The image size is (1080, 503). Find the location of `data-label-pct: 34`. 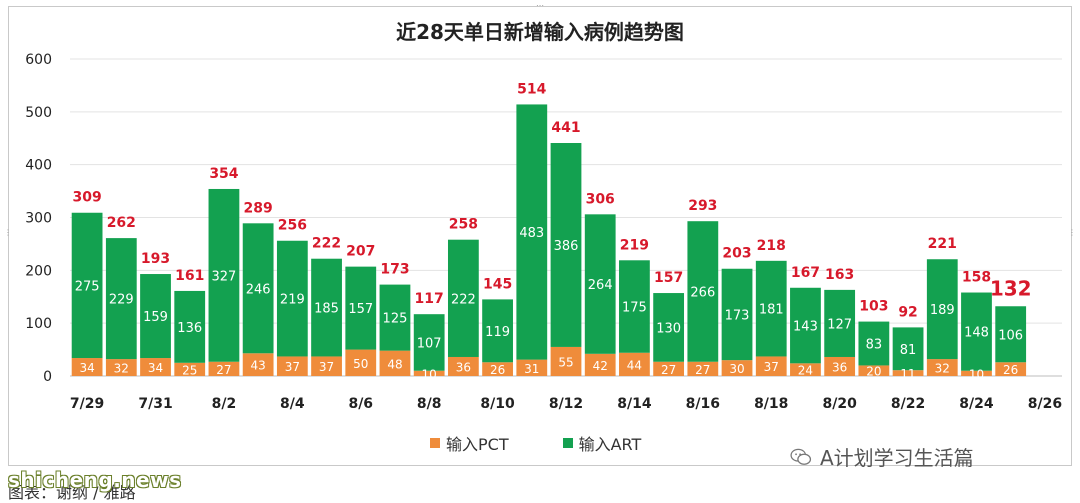

data-label-pct: 34 is located at coordinates (86, 368).